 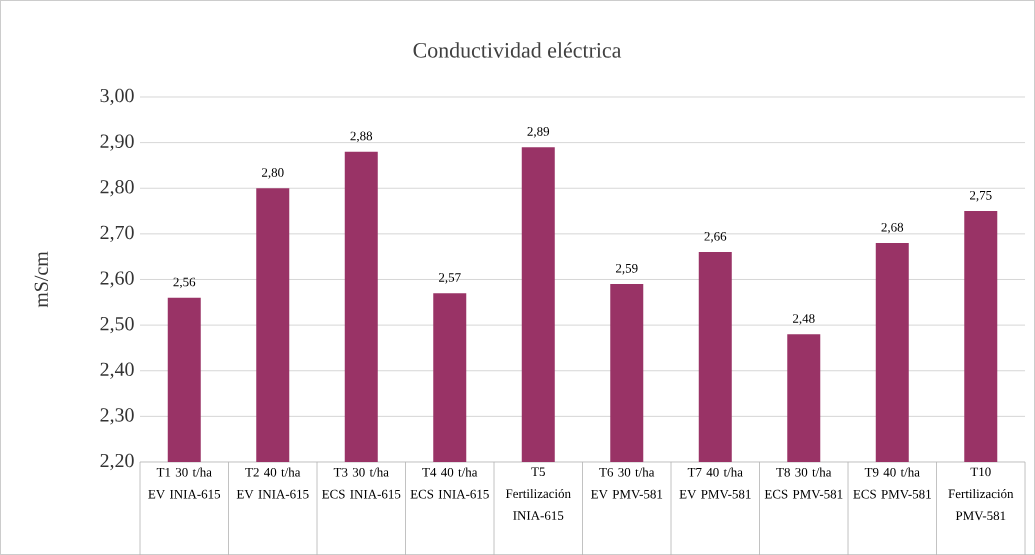 I want to click on data-label: 2,56, so click(x=184, y=283).